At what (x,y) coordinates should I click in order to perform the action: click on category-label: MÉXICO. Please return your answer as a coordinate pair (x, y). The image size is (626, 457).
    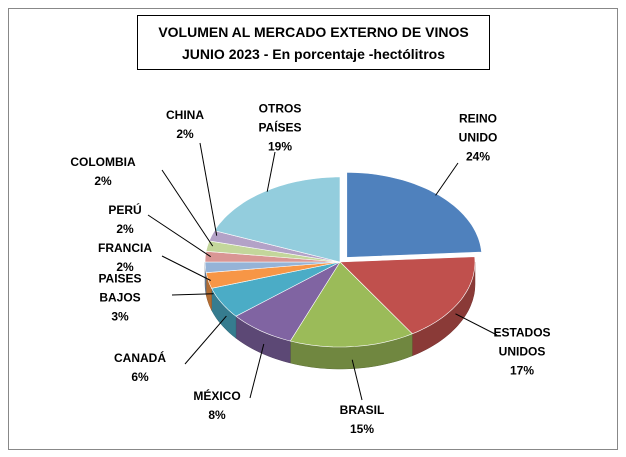
    Looking at the image, I should click on (217, 396).